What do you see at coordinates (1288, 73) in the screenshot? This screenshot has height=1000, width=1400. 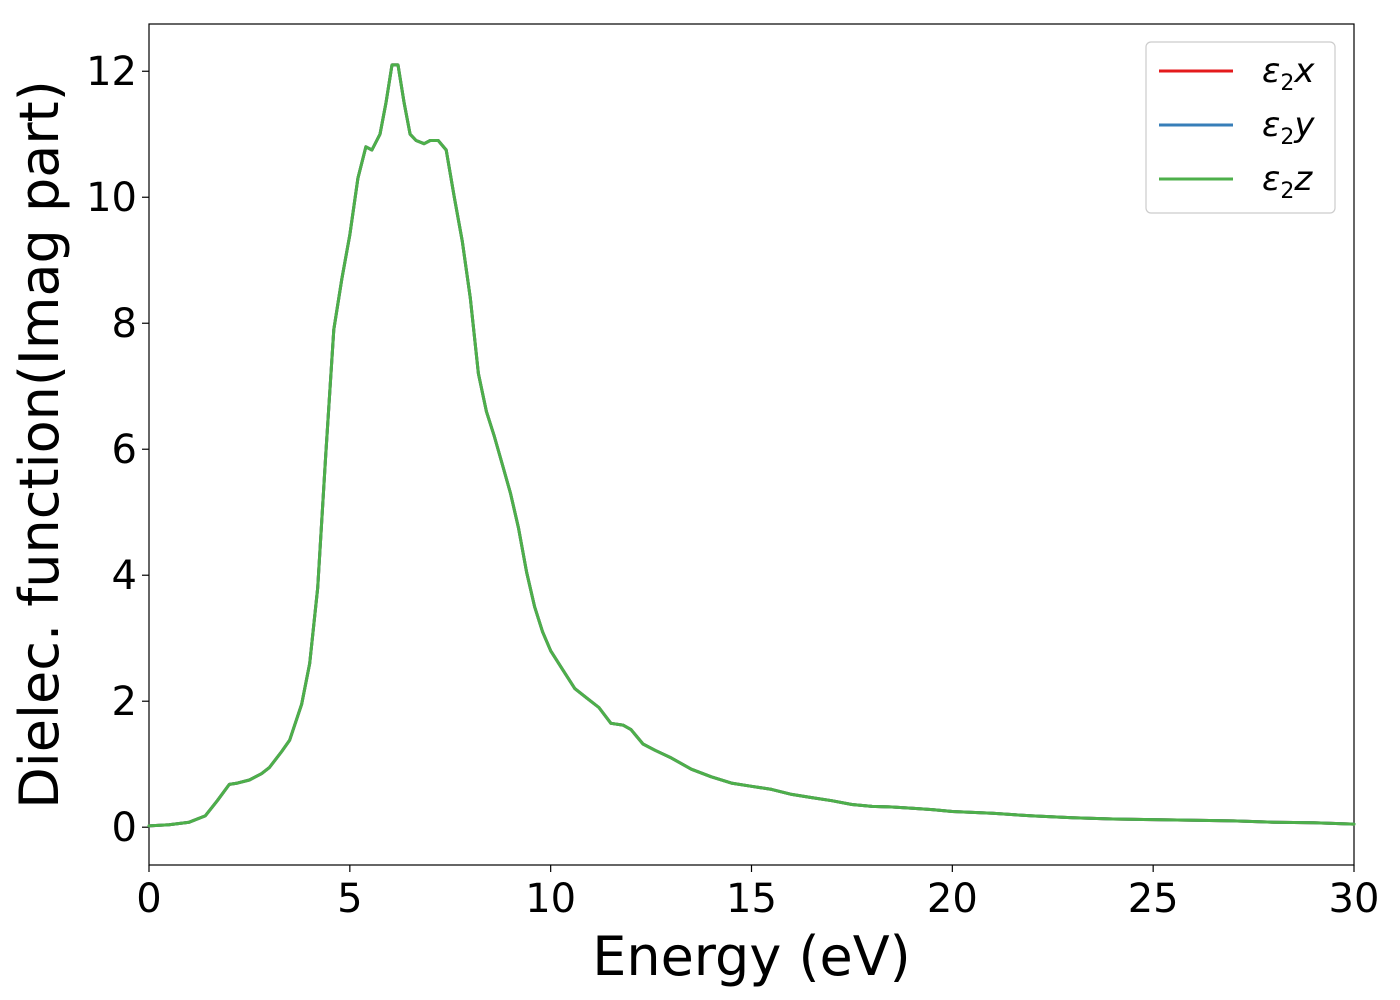 I see `legend-label-x: ε2x` at bounding box center [1288, 73].